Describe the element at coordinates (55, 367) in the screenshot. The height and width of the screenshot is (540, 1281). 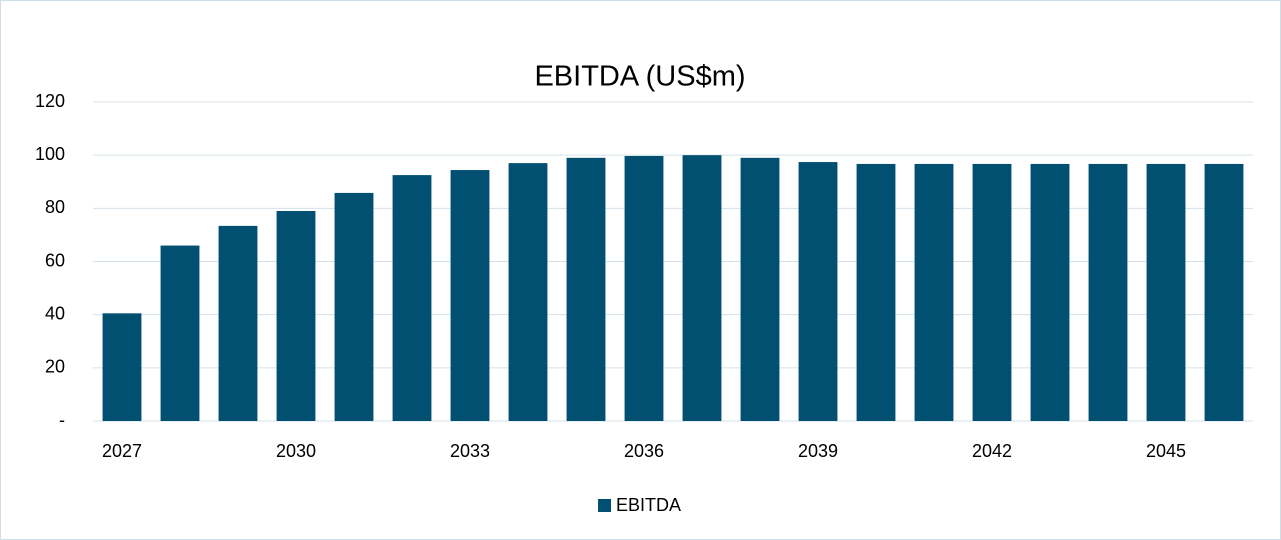
I see `y-tick-label: 20` at that location.